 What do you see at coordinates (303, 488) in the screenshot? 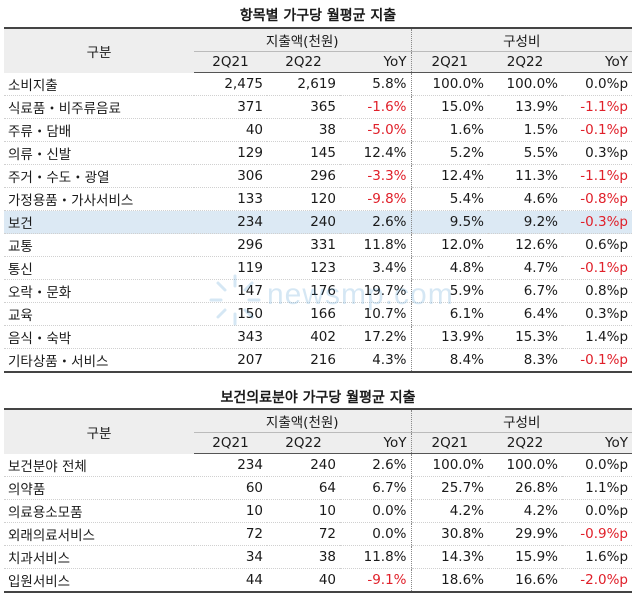
I see `value-cell: 64` at bounding box center [303, 488].